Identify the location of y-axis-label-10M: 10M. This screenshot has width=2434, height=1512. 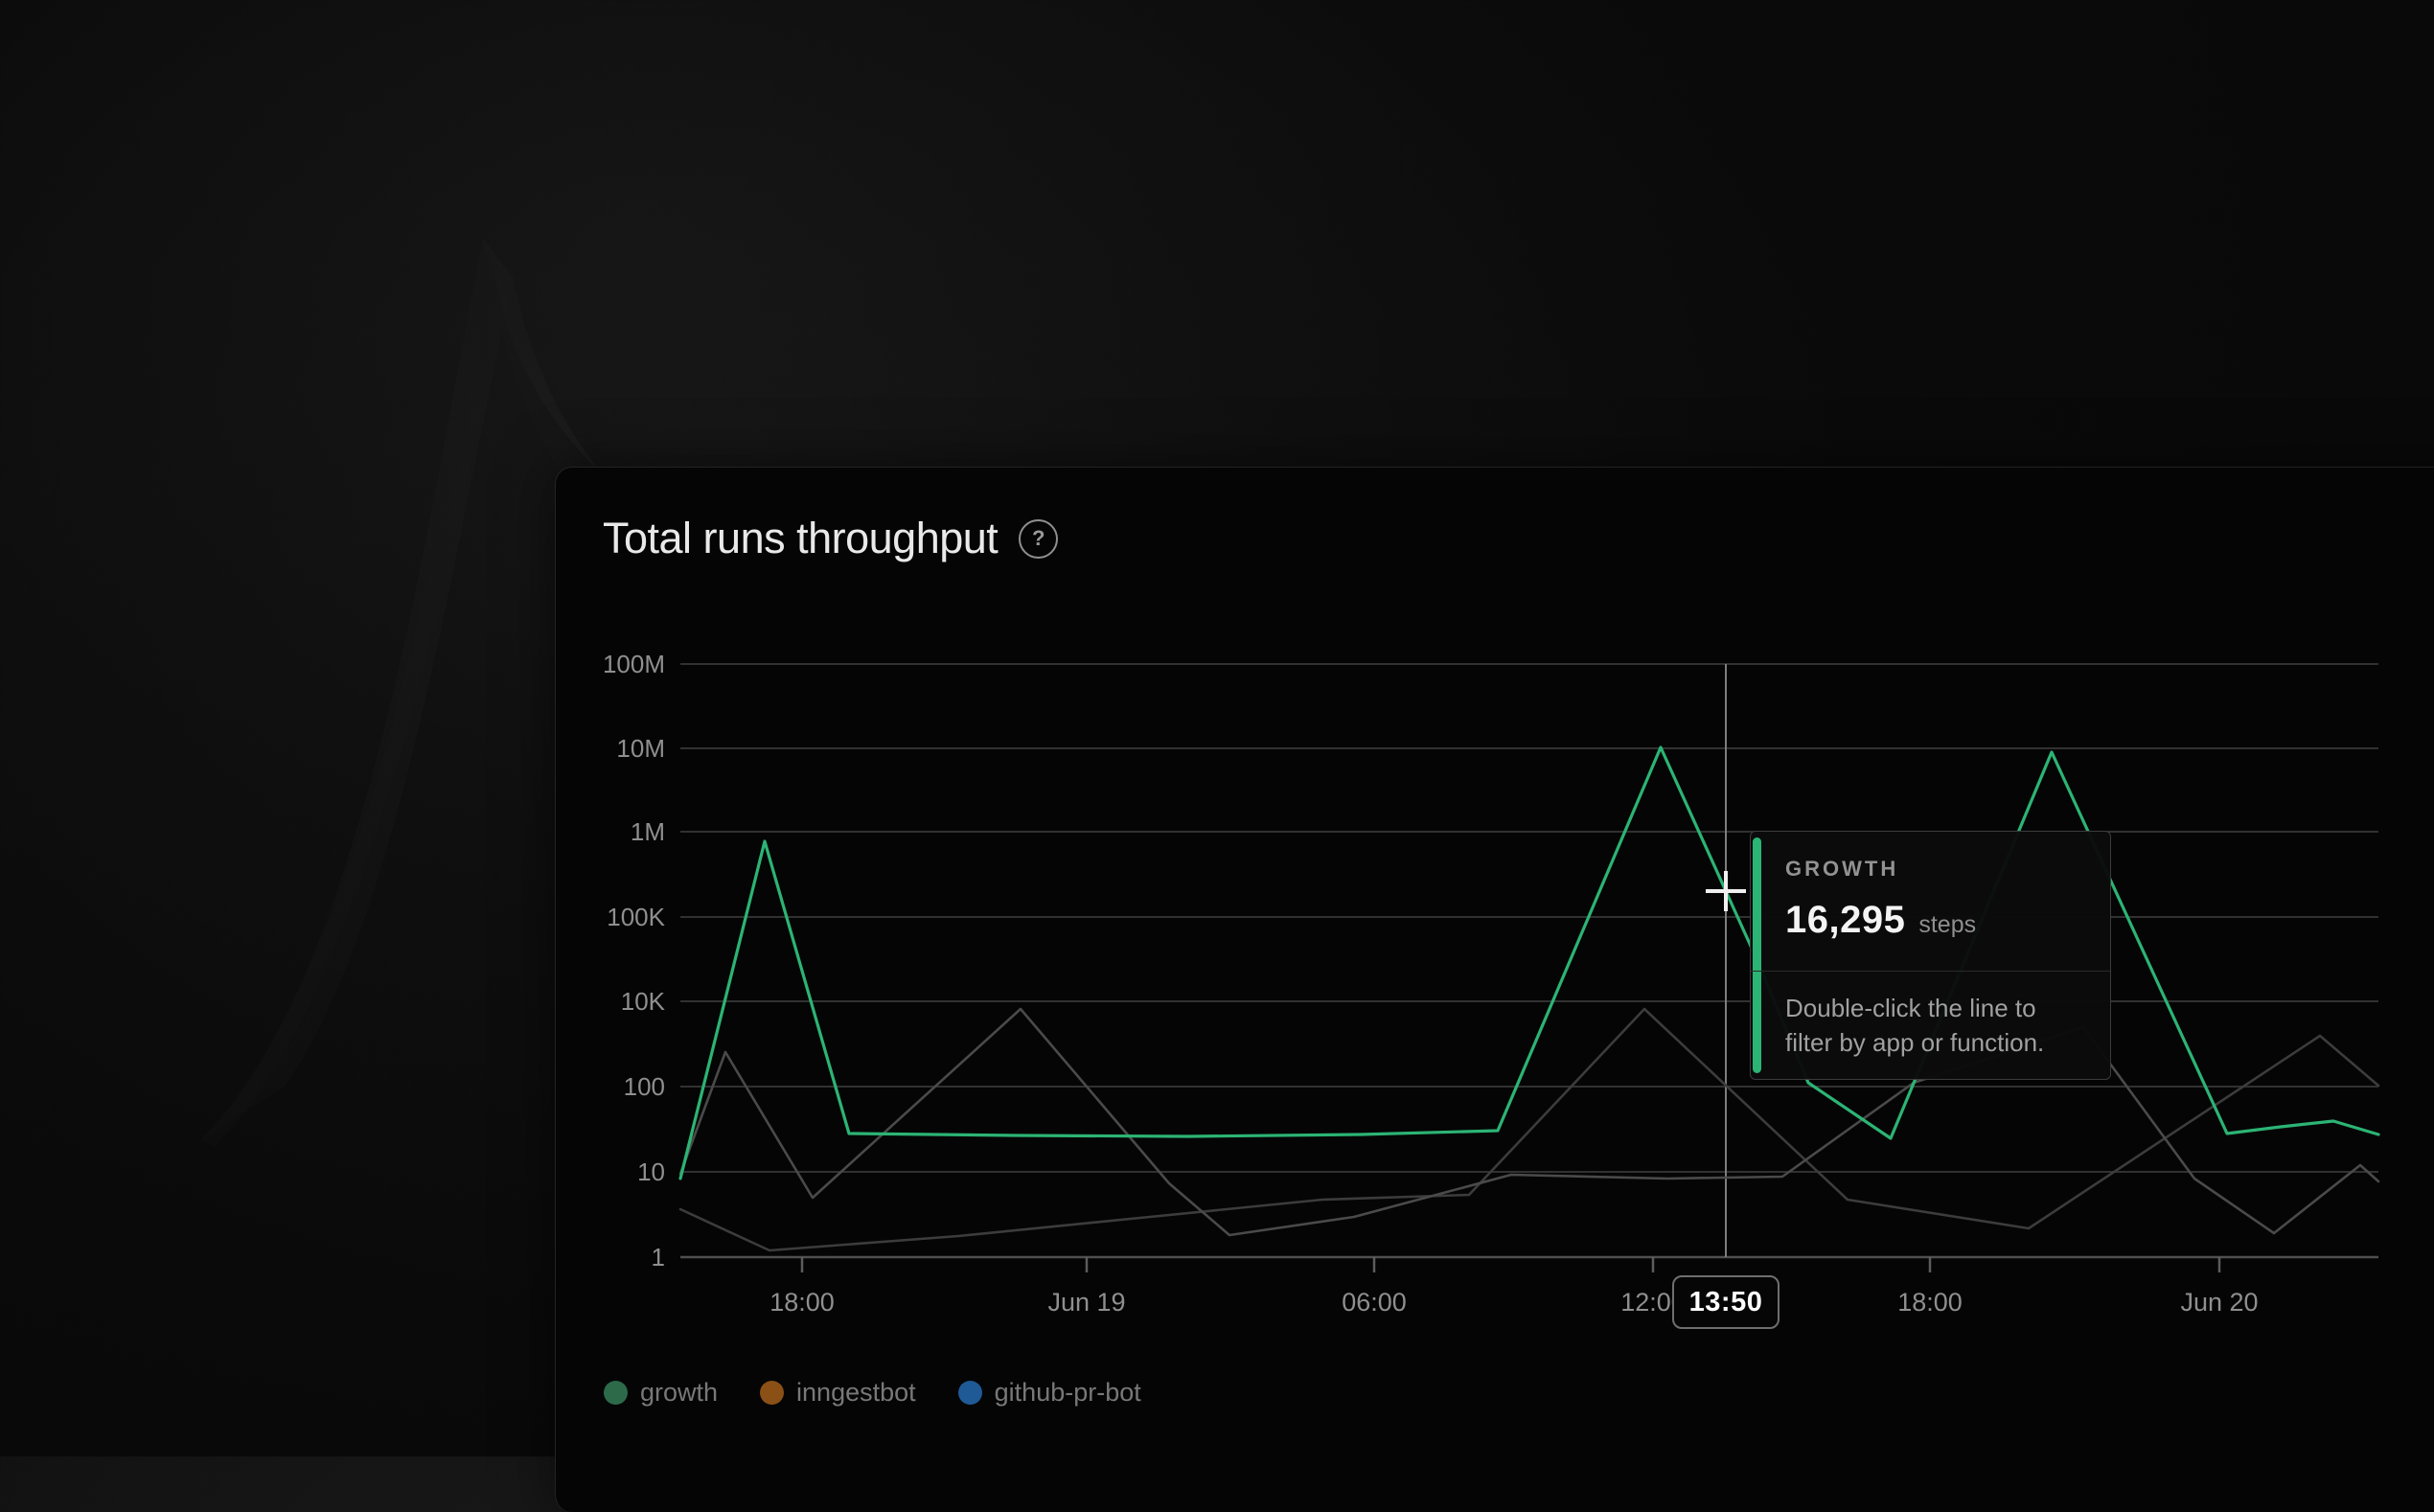
(640, 749).